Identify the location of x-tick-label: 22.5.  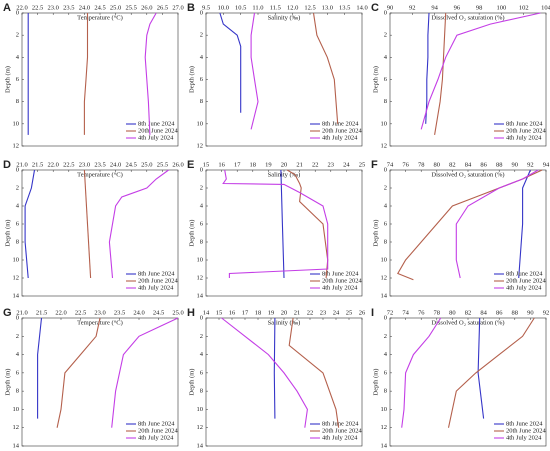
(37, 7).